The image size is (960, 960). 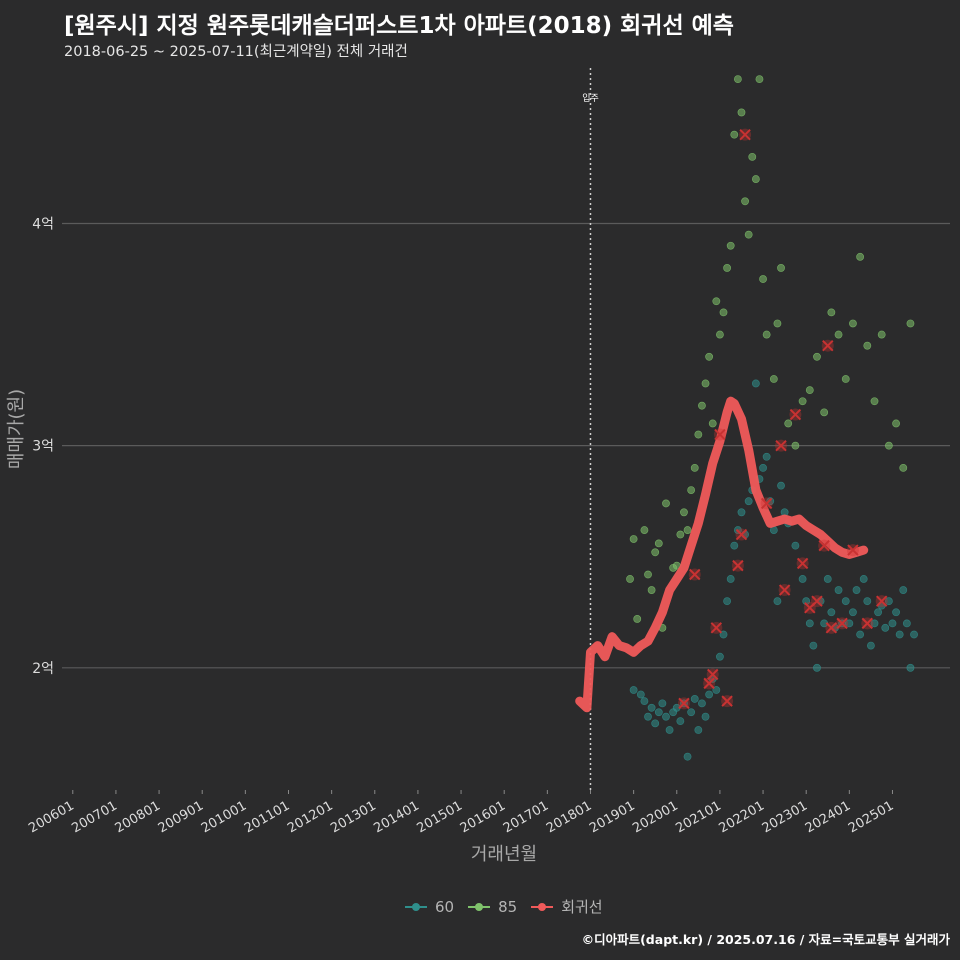 What do you see at coordinates (492, 907) in the screenshot?
I see `legend-item-85: 85` at bounding box center [492, 907].